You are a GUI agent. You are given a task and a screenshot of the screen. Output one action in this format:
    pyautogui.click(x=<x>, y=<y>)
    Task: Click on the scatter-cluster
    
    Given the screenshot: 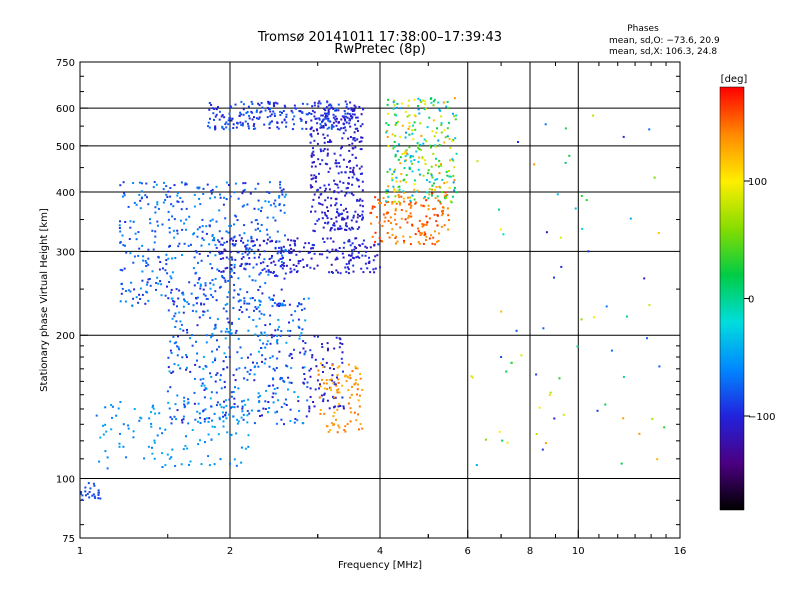 What is the action you would take?
    pyautogui.click(x=340, y=398)
    